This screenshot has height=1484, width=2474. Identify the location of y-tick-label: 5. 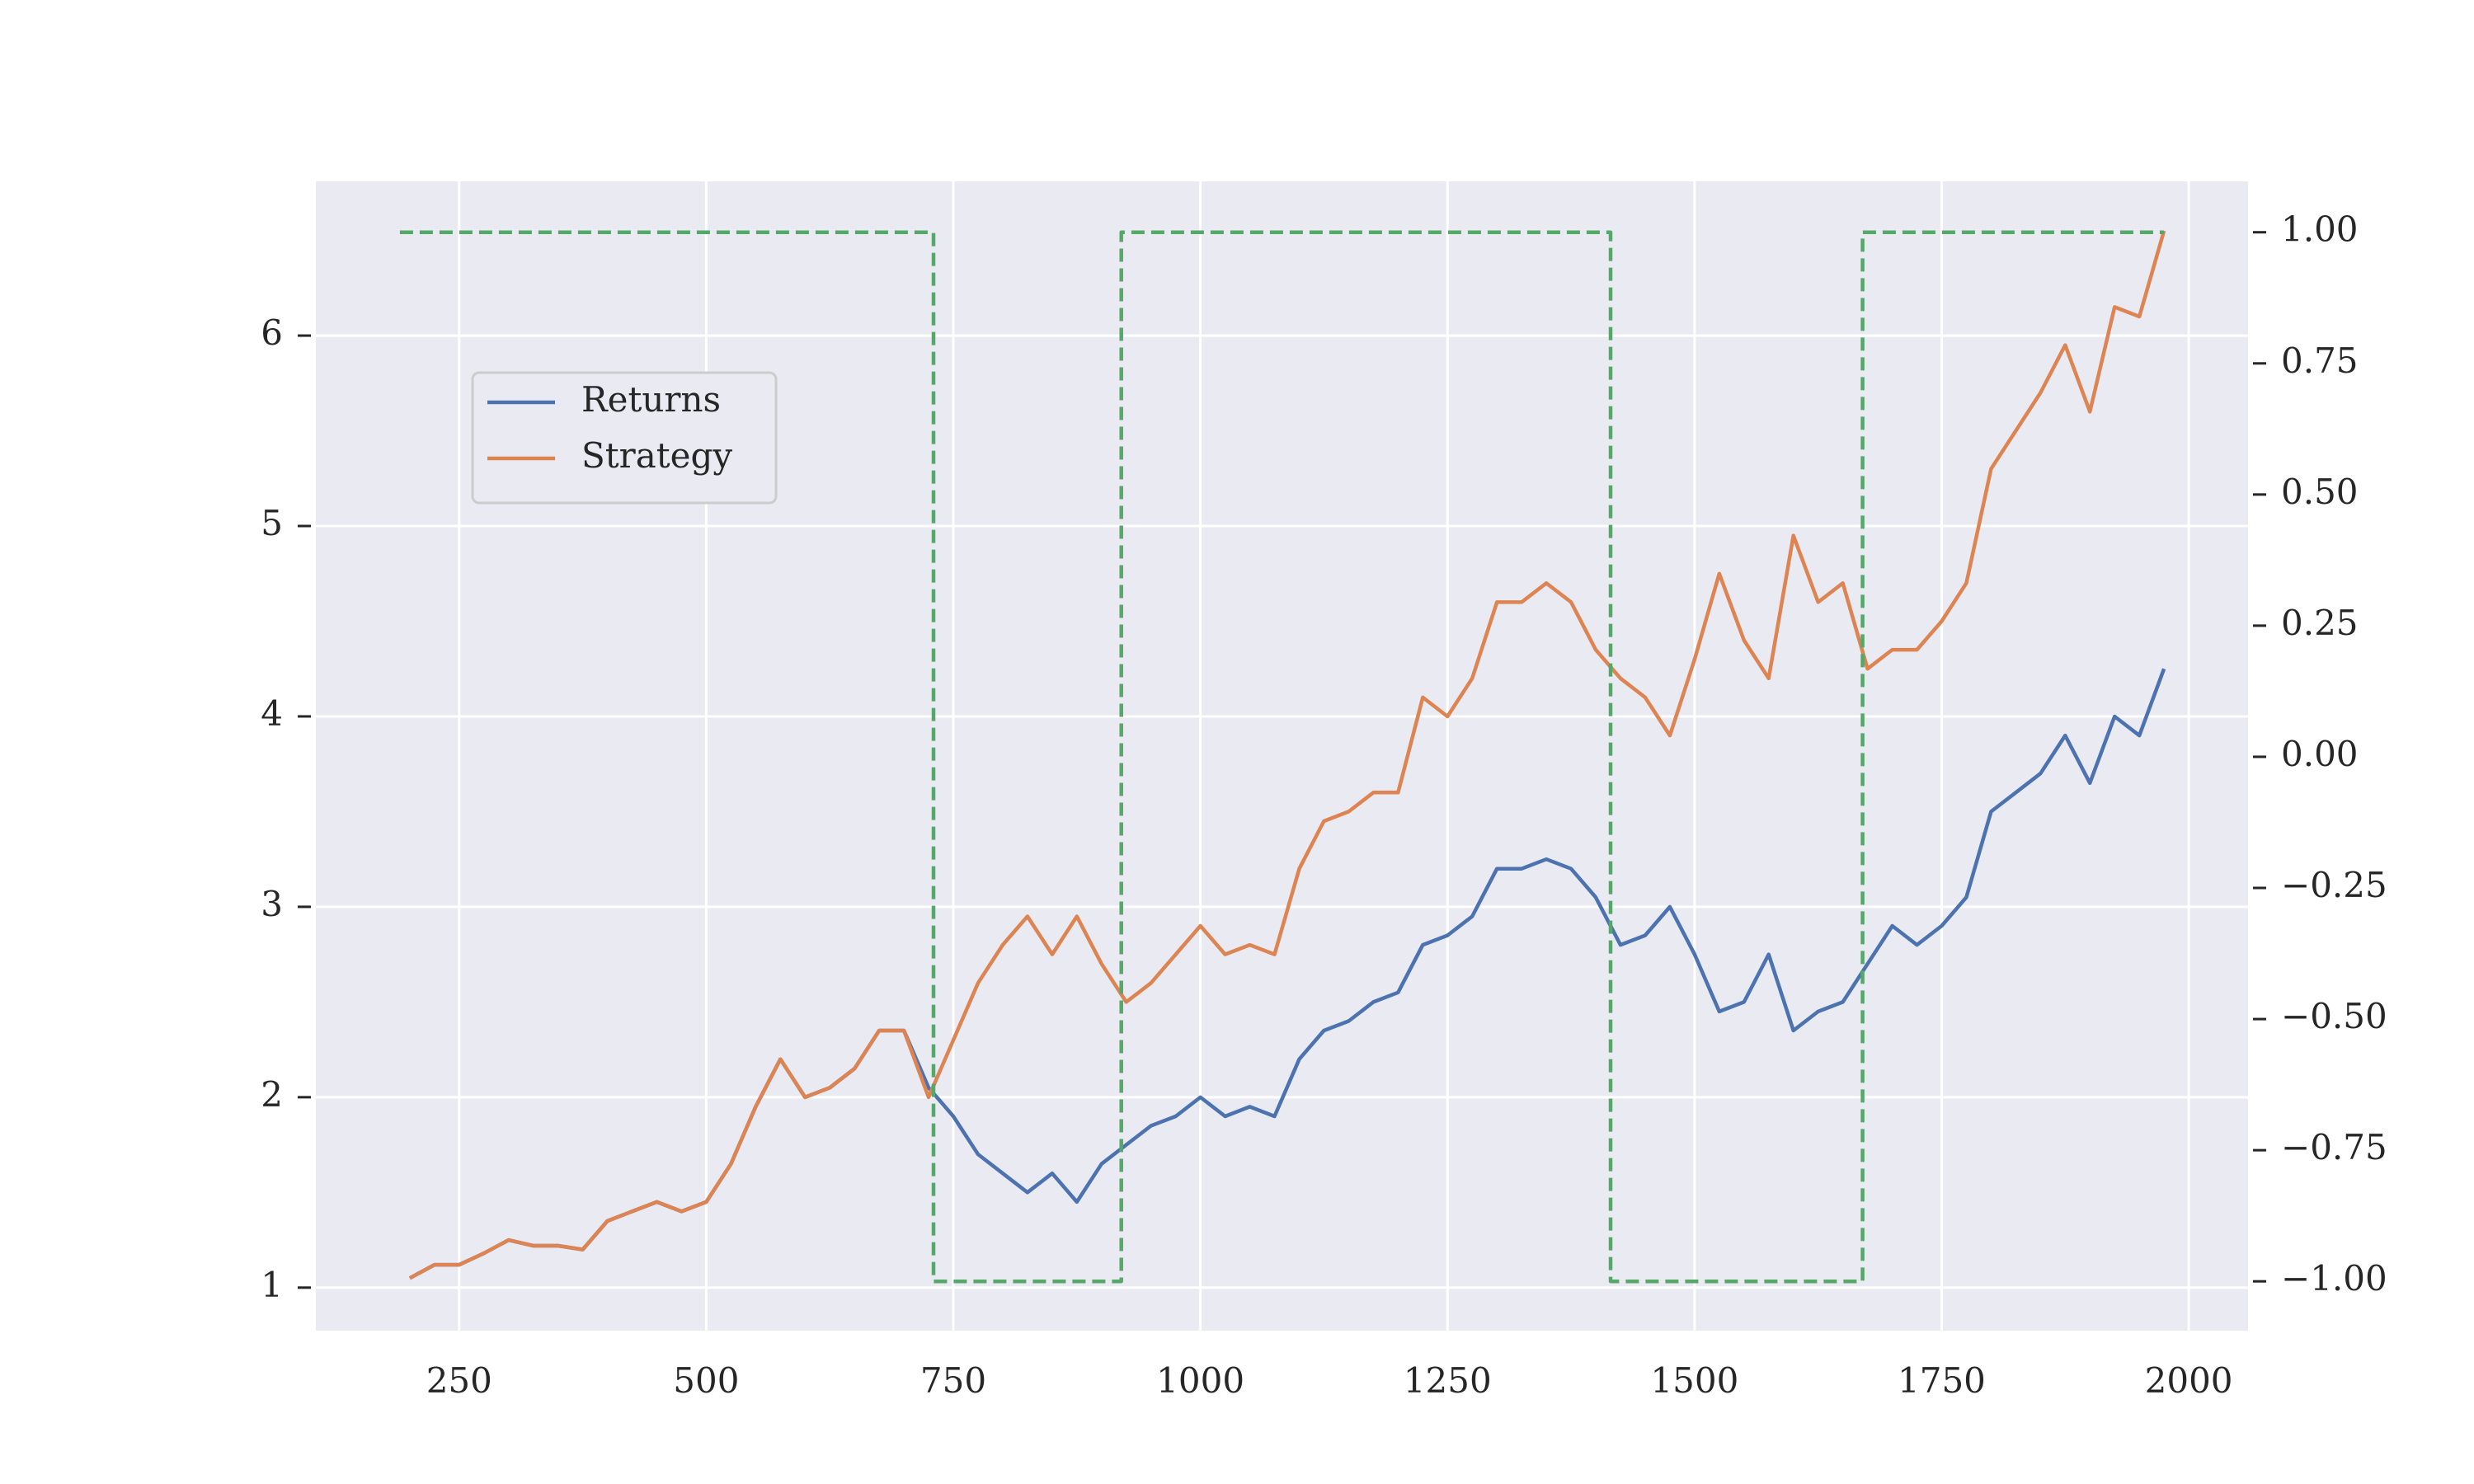
(272, 523).